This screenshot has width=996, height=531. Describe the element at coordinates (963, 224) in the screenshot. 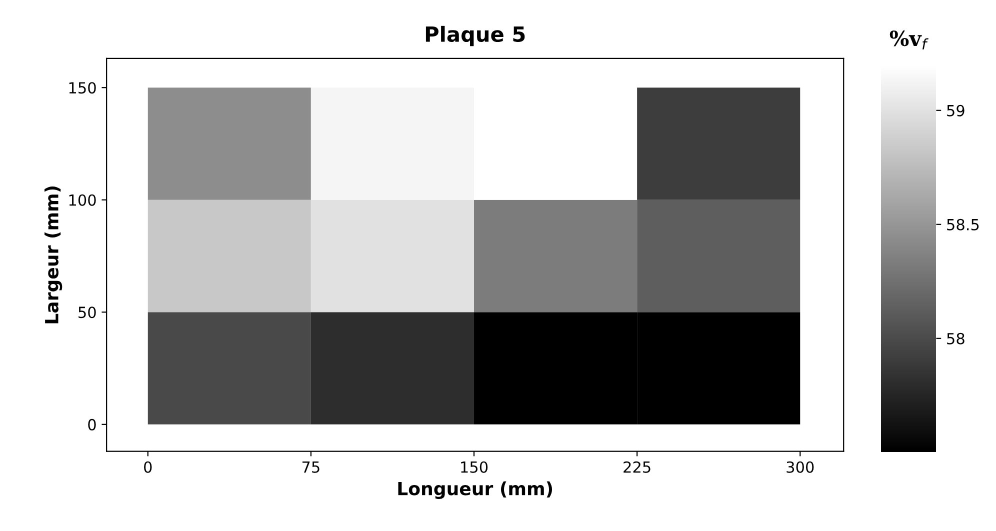

I see `color-bar-label: 58.5` at that location.